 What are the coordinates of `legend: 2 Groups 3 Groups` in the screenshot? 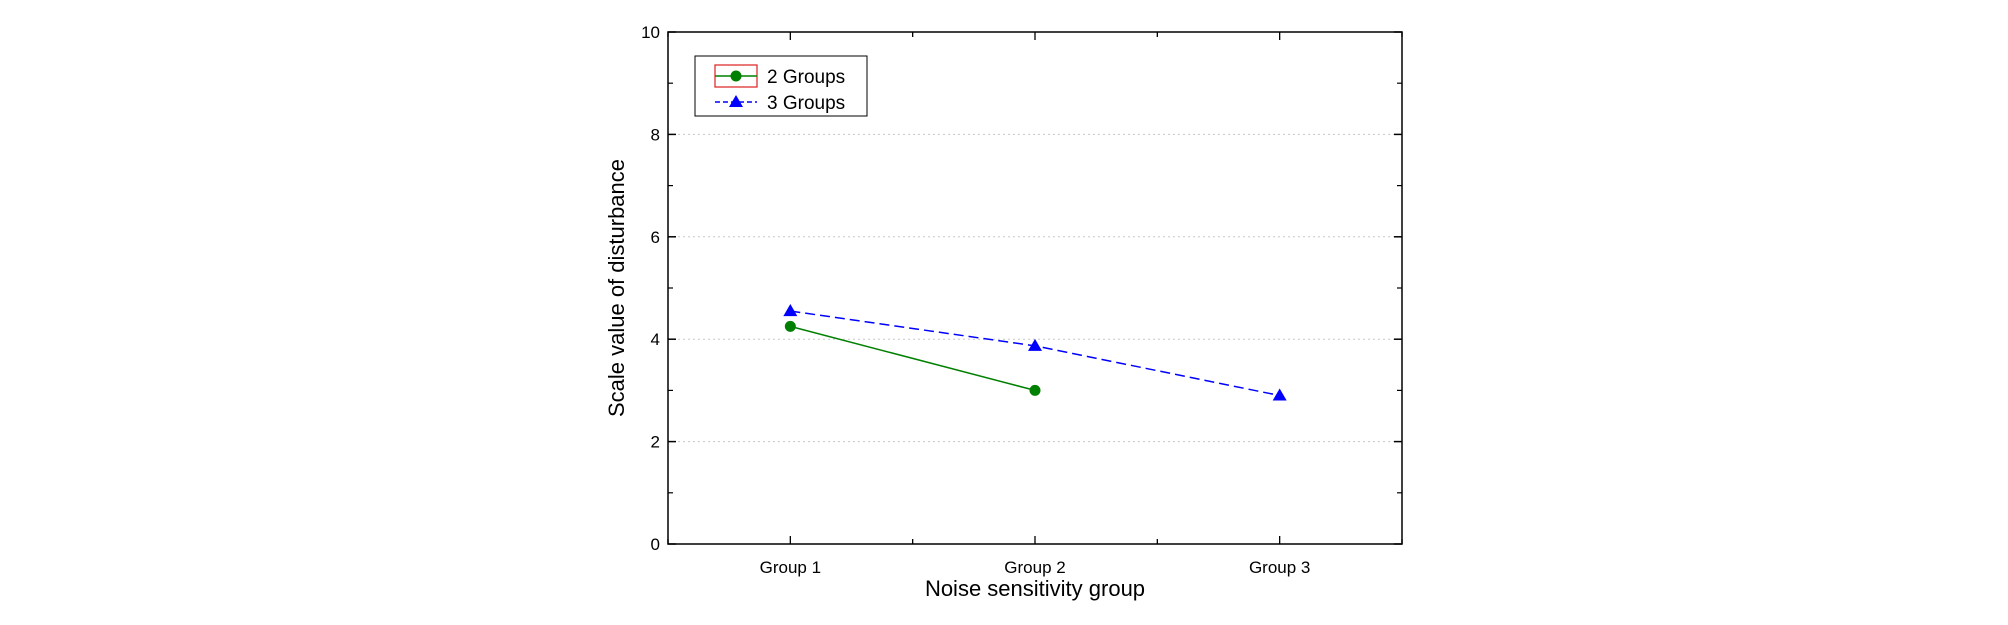 It's located at (781, 86).